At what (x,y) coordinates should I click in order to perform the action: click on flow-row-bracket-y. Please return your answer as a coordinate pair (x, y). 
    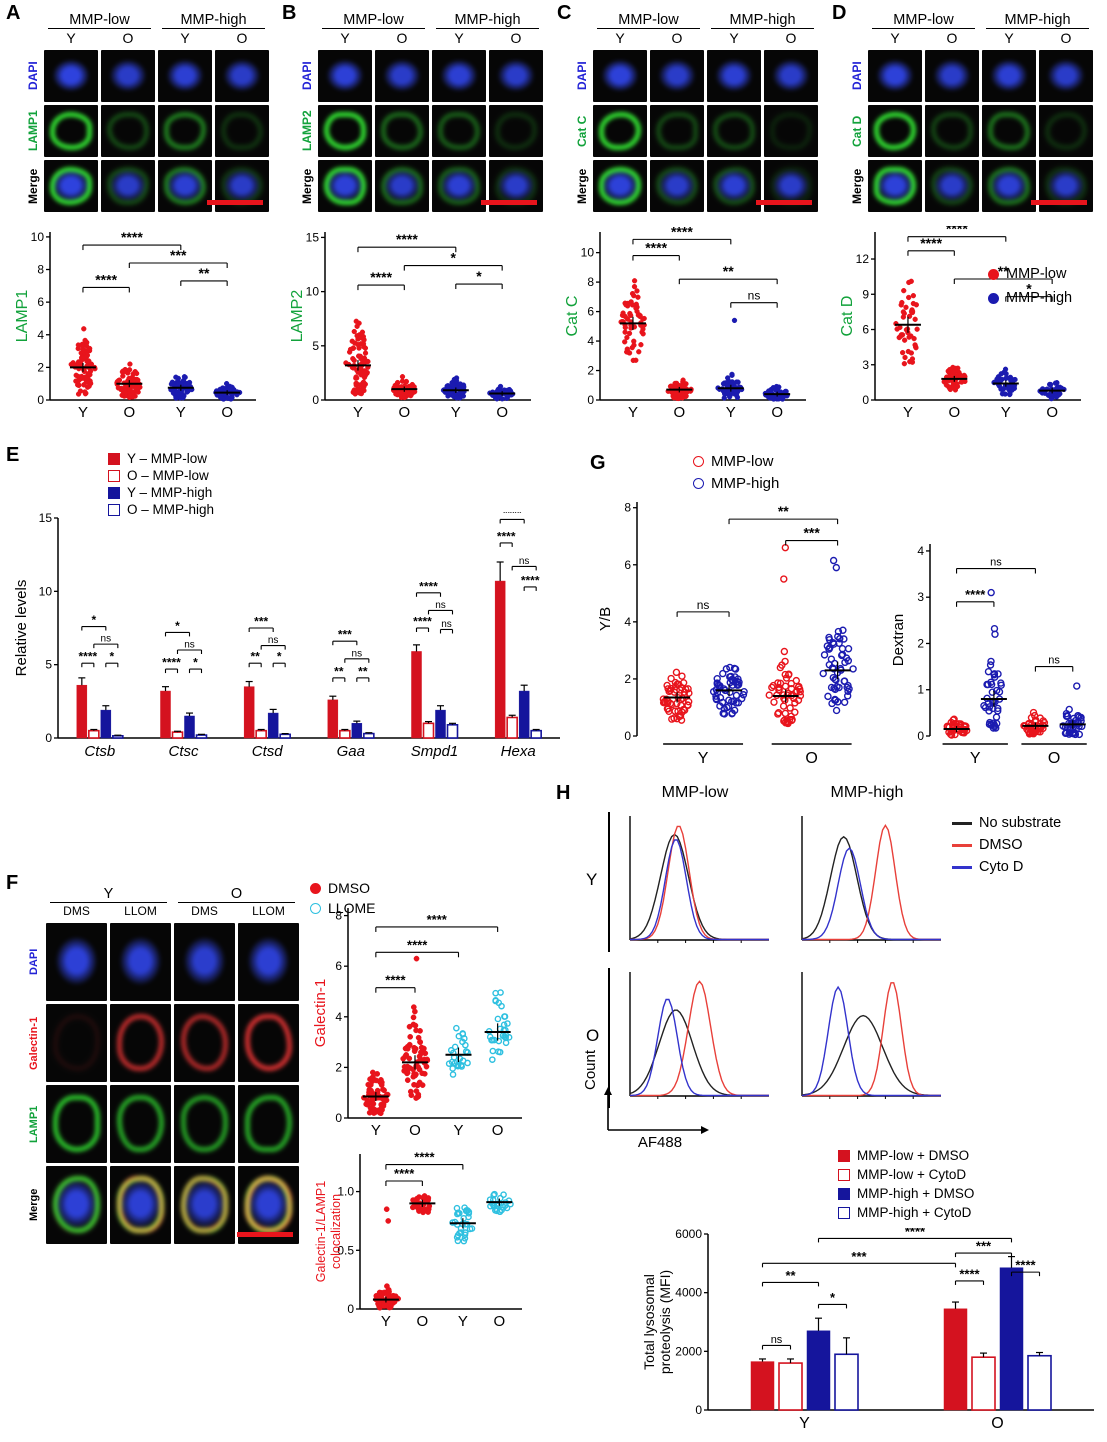
    Looking at the image, I should click on (609, 882).